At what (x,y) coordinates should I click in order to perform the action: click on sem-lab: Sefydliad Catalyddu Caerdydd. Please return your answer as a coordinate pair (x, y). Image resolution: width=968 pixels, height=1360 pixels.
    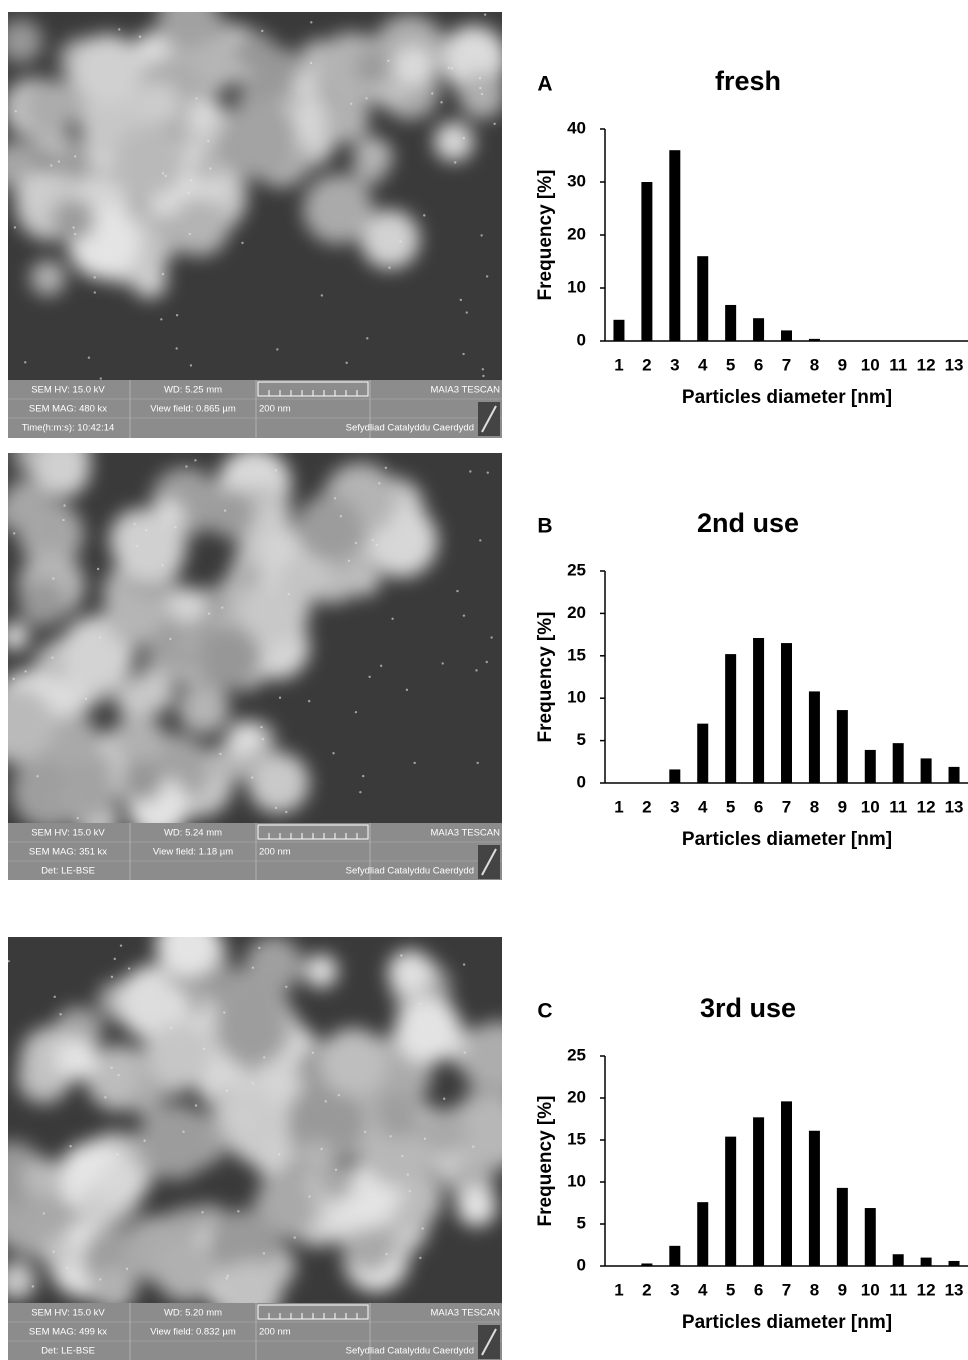
    Looking at the image, I should click on (410, 428).